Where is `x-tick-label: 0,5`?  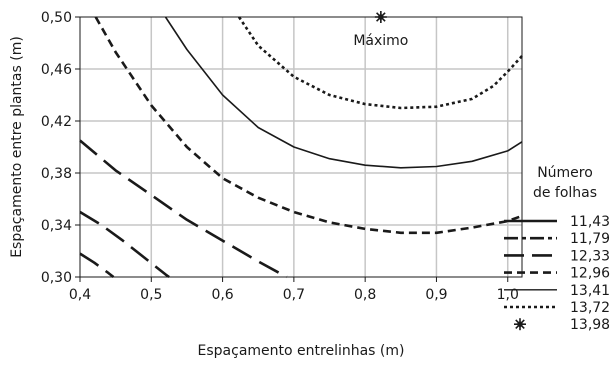 x-tick-label: 0,5 is located at coordinates (151, 295).